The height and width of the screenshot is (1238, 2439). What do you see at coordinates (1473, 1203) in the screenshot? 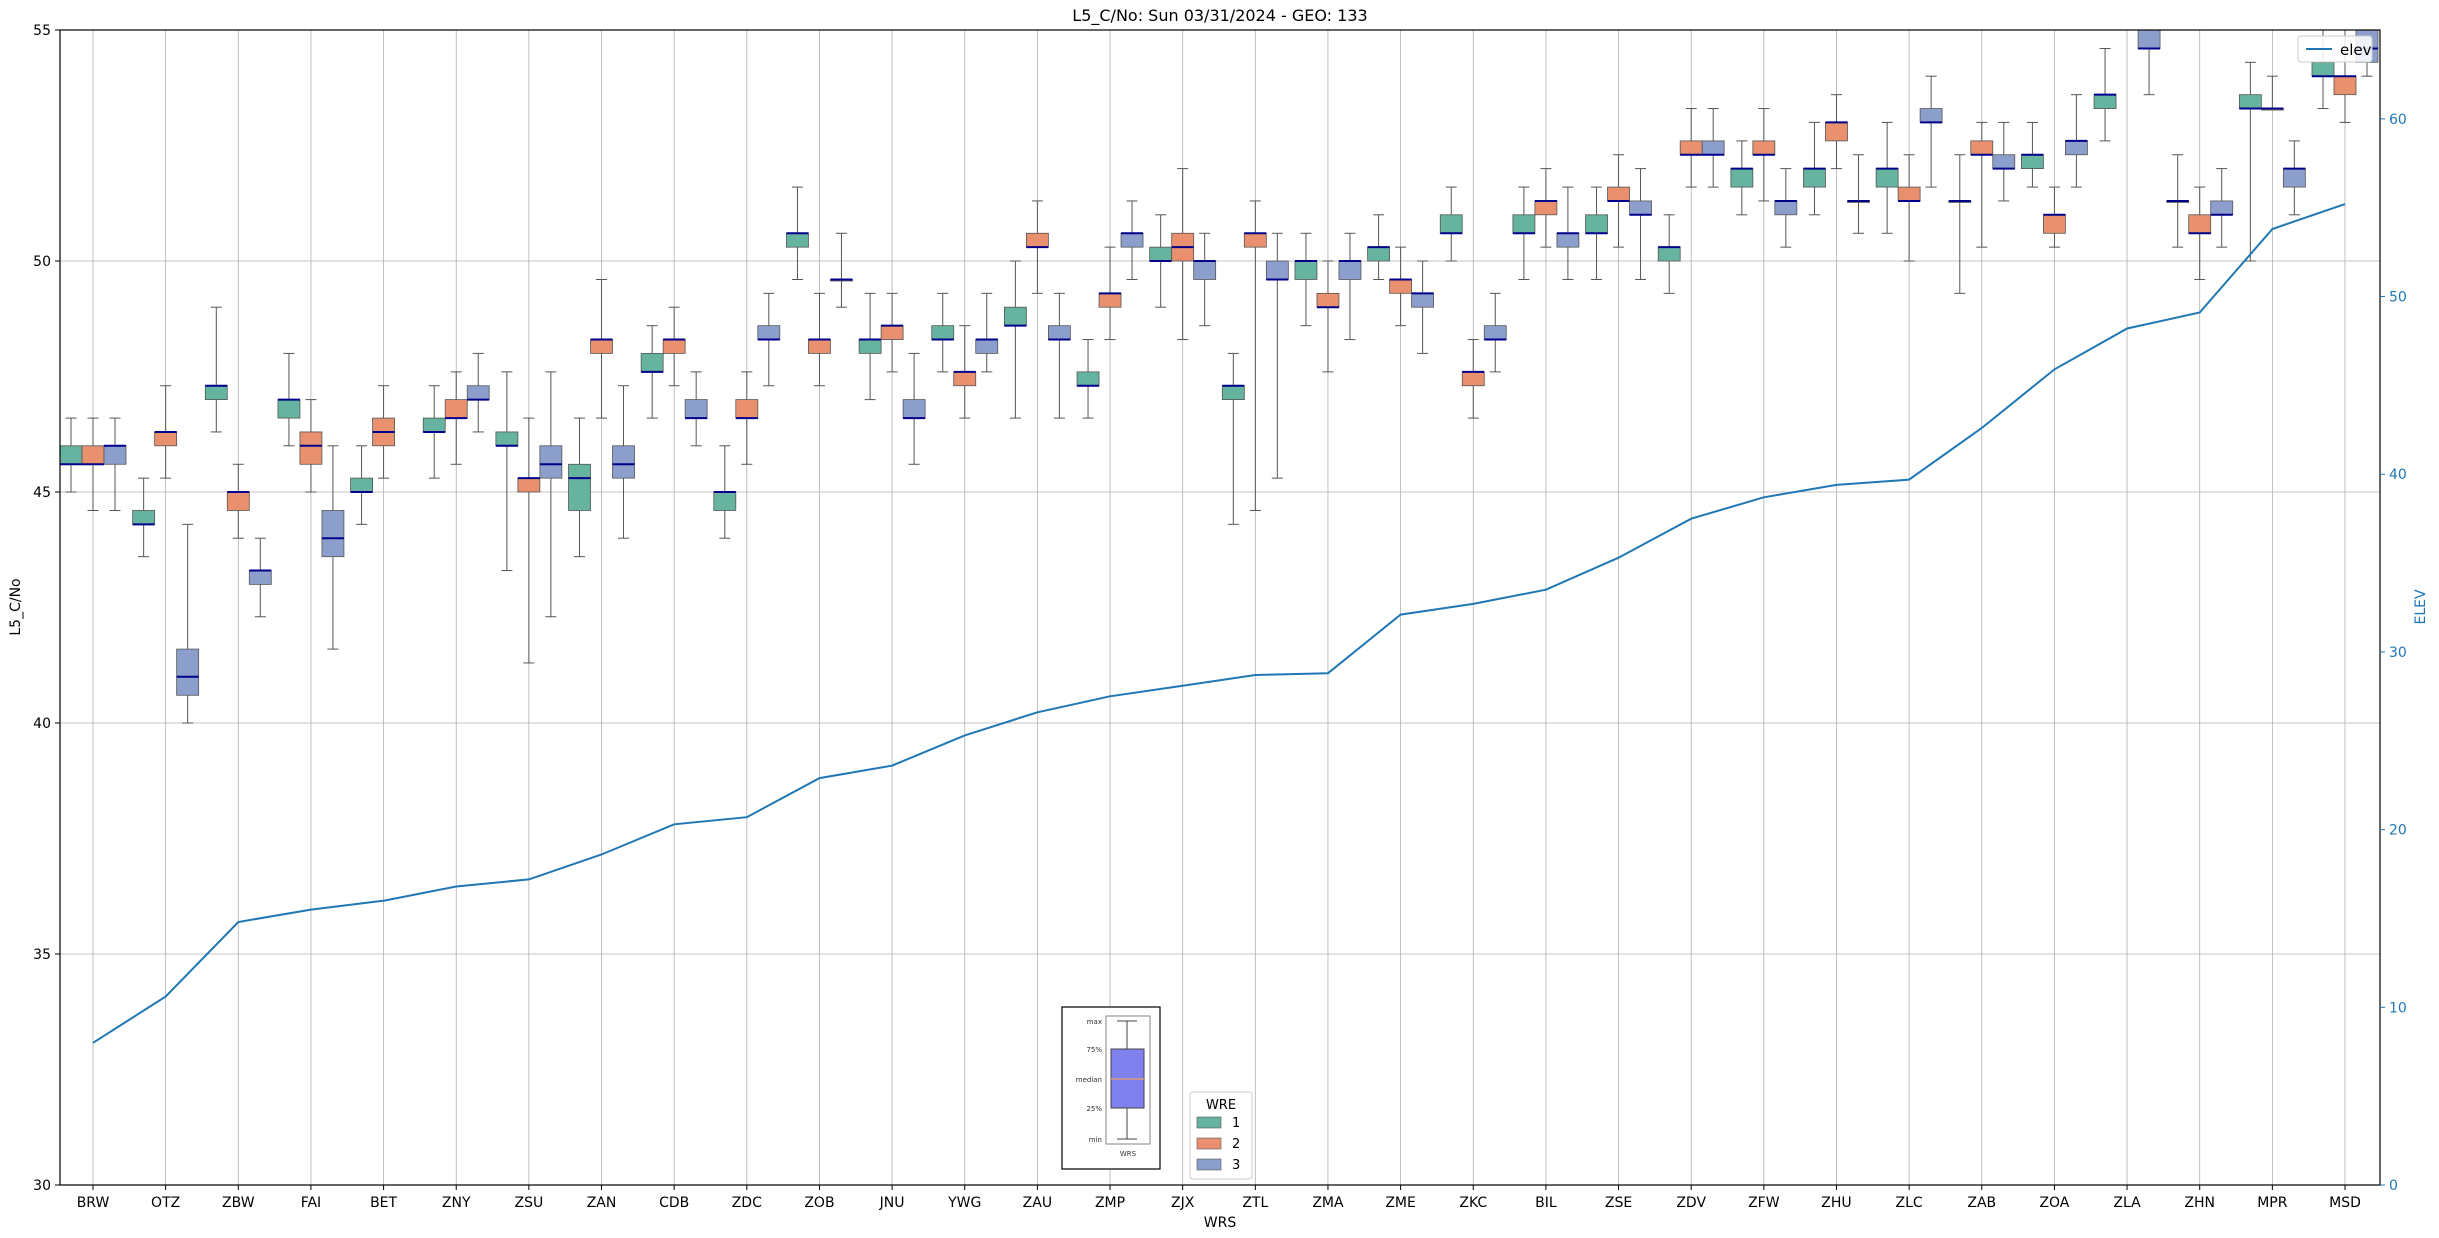
I see `x-tick-label-zkc: ZKC` at bounding box center [1473, 1203].